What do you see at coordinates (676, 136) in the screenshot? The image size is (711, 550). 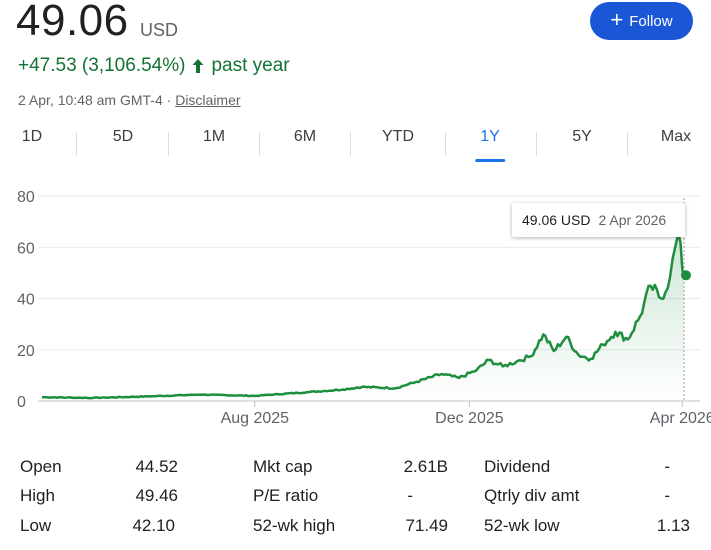 I see `tab-max: Max` at bounding box center [676, 136].